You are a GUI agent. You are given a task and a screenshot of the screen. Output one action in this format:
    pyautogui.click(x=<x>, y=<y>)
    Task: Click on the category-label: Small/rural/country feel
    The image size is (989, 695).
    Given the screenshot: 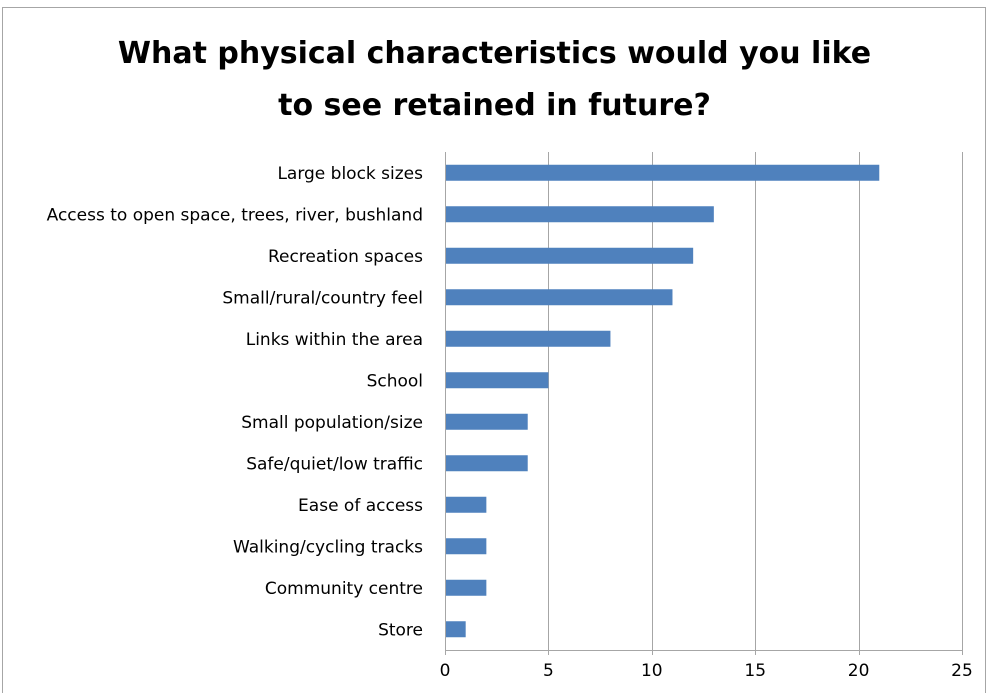 What is the action you would take?
    pyautogui.click(x=322, y=298)
    